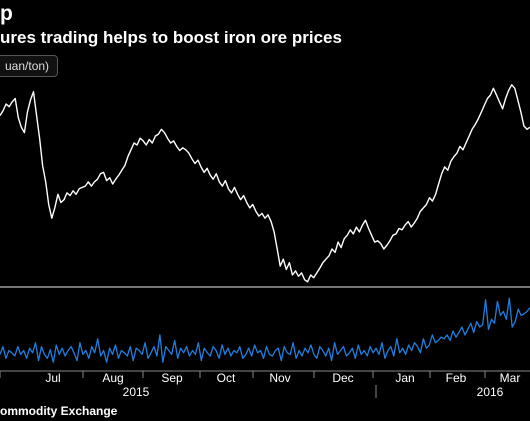  Describe the element at coordinates (172, 378) in the screenshot. I see `x-tick-label: Sep` at that location.